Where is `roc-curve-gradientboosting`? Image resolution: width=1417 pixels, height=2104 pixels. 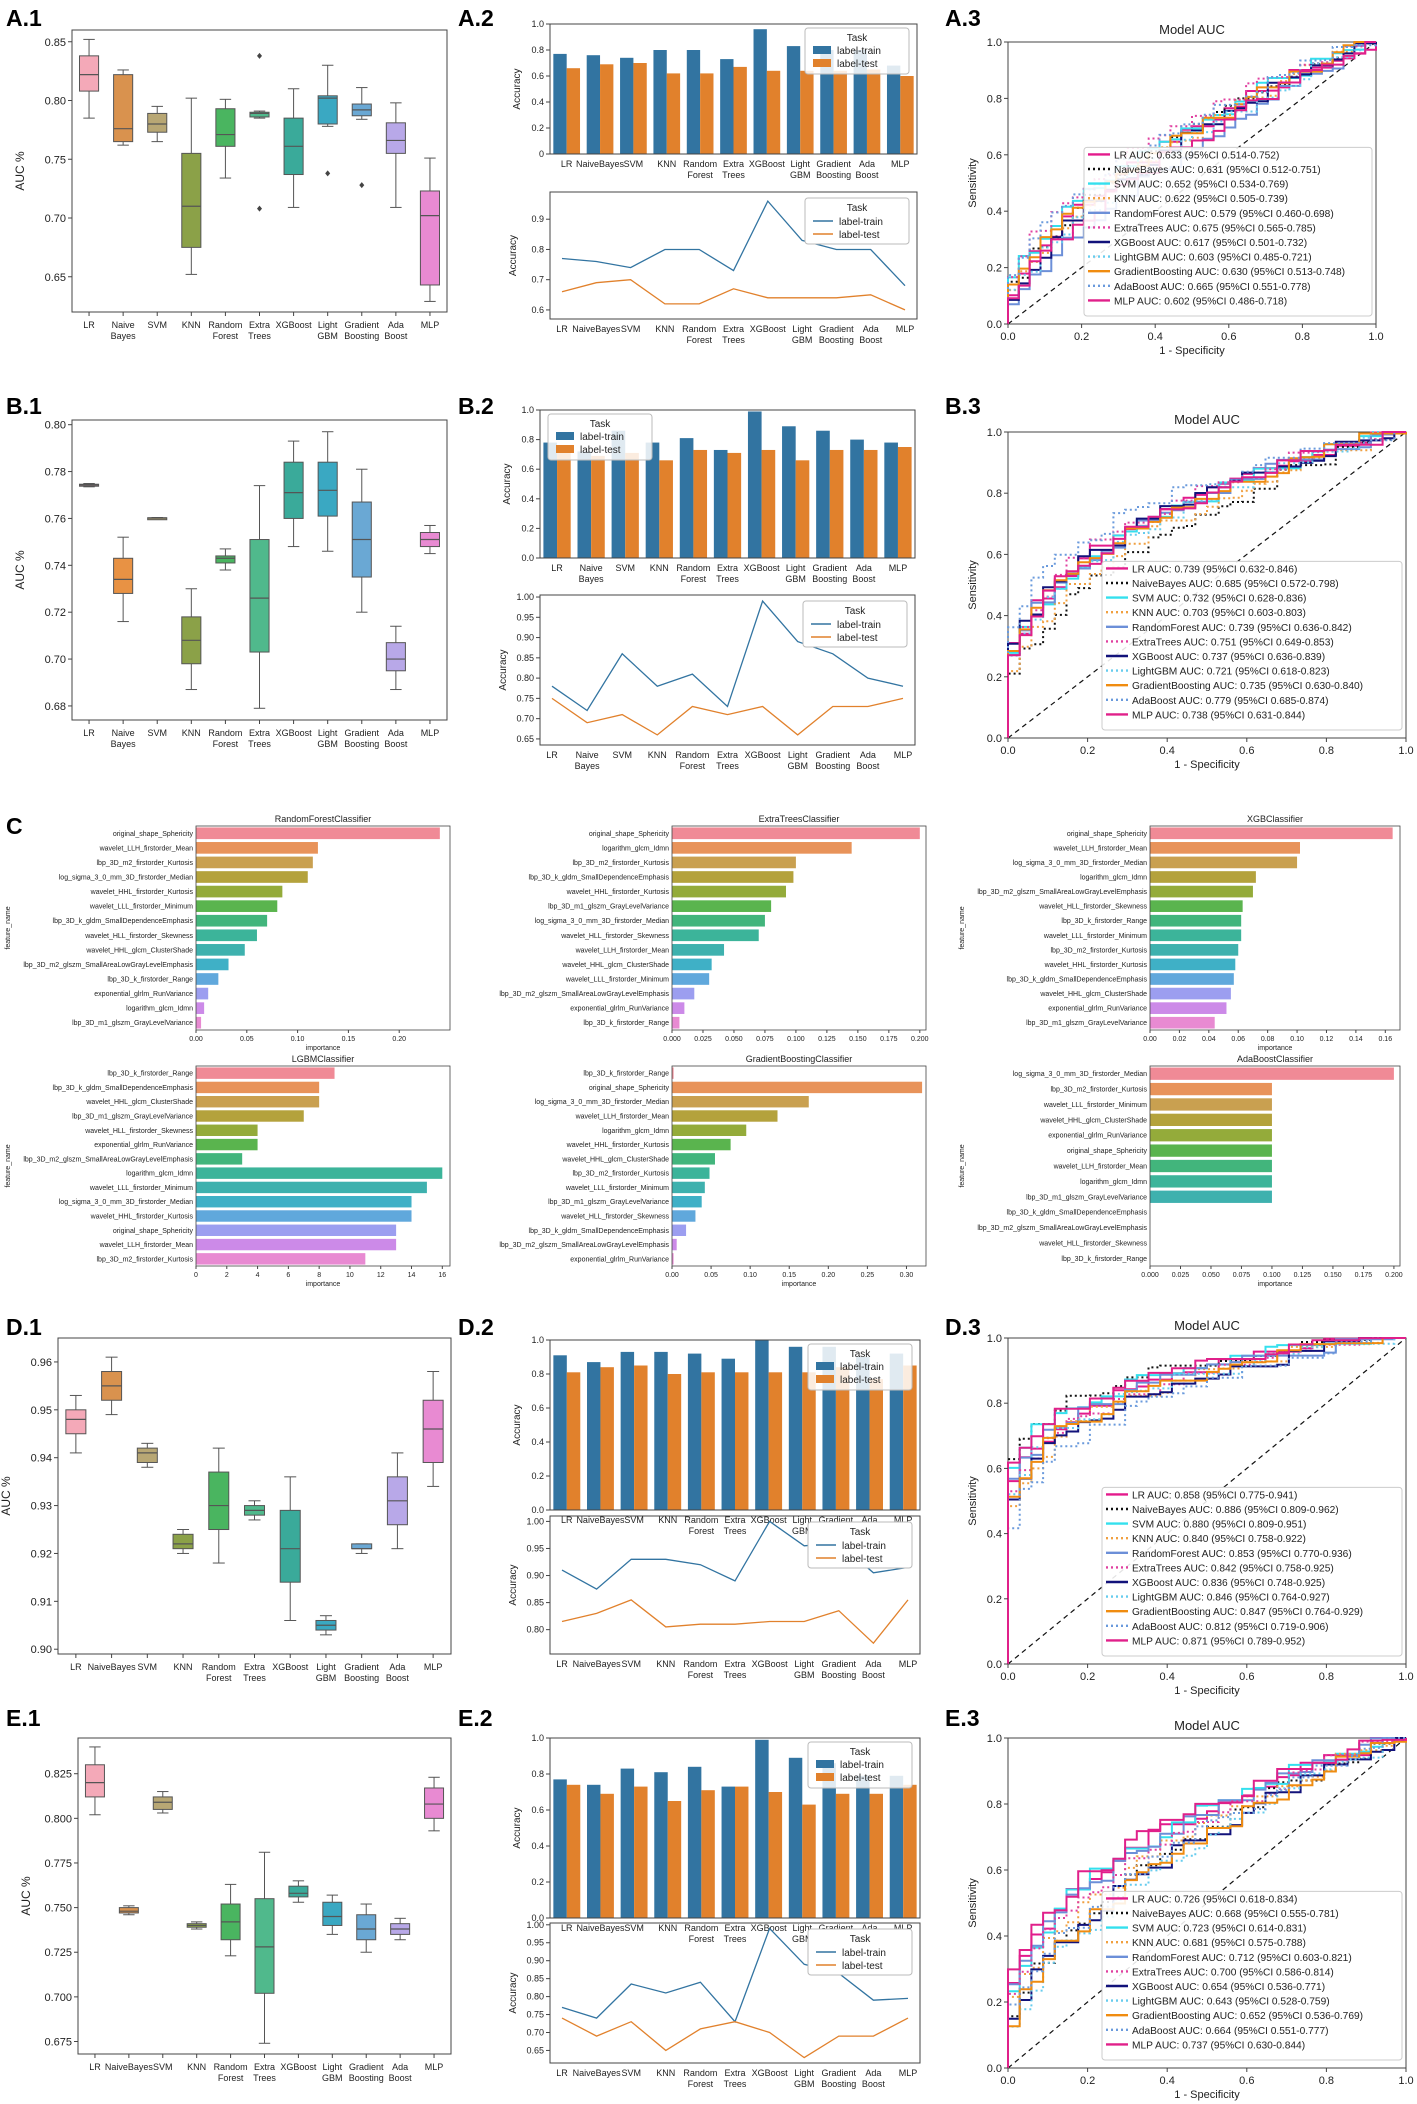
roc-curve-gradientboosting is located at coordinates (1207, 585).